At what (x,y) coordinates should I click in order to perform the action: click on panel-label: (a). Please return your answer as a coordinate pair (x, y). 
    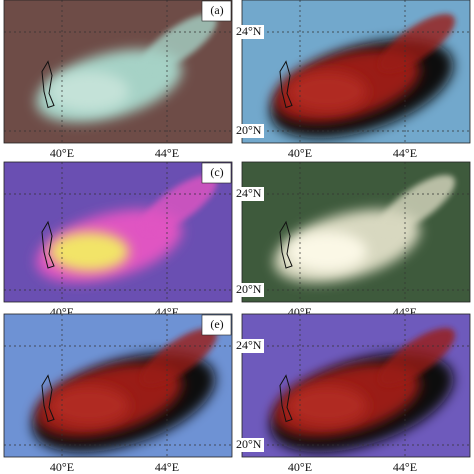
    Looking at the image, I should click on (216, 10).